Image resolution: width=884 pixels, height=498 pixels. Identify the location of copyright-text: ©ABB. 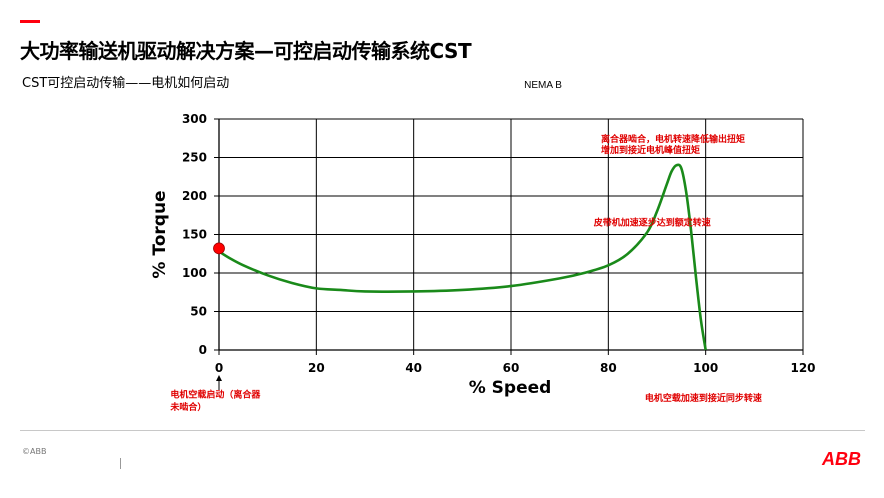
(34, 451).